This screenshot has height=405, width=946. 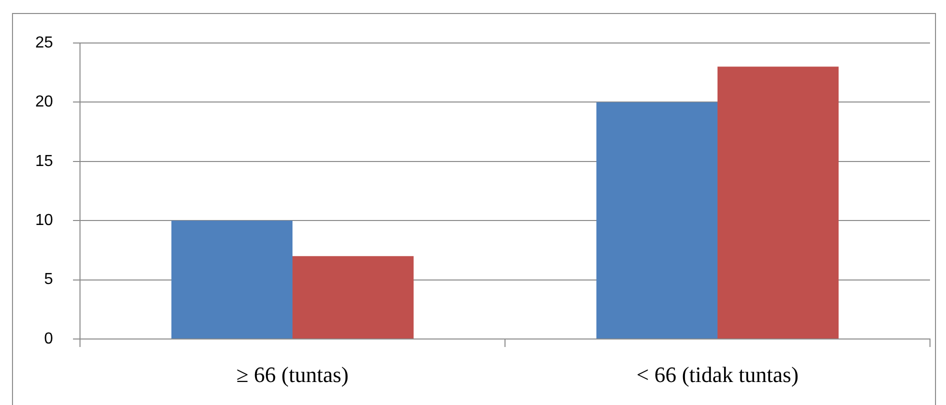 What do you see at coordinates (49, 279) in the screenshot?
I see `y-tick-label: 5` at bounding box center [49, 279].